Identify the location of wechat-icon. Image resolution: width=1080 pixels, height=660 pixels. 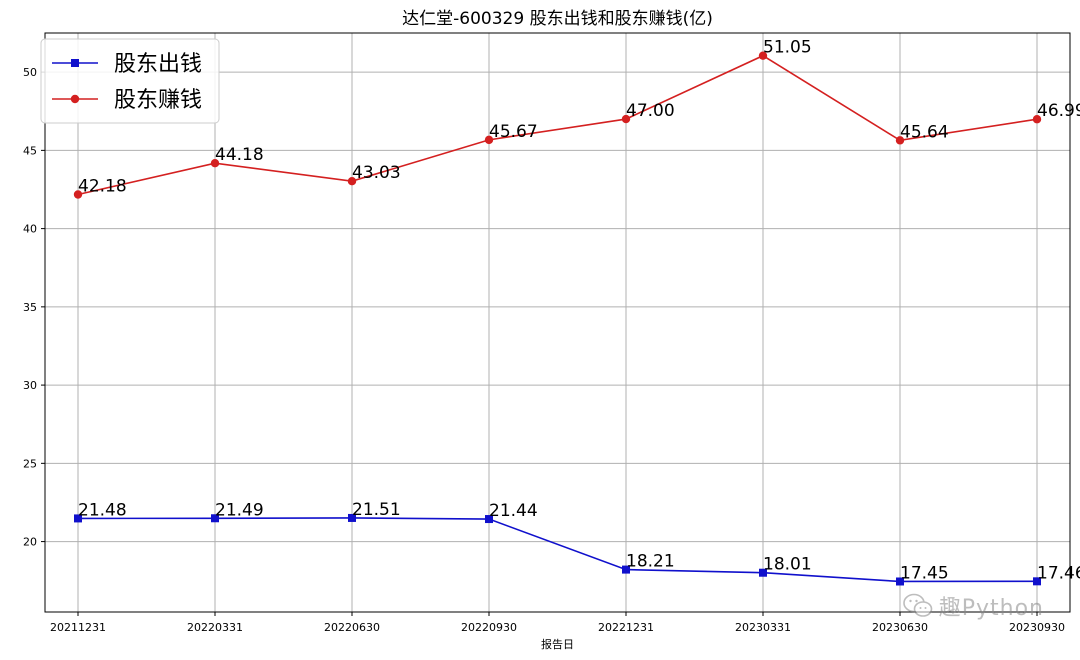
(917, 605).